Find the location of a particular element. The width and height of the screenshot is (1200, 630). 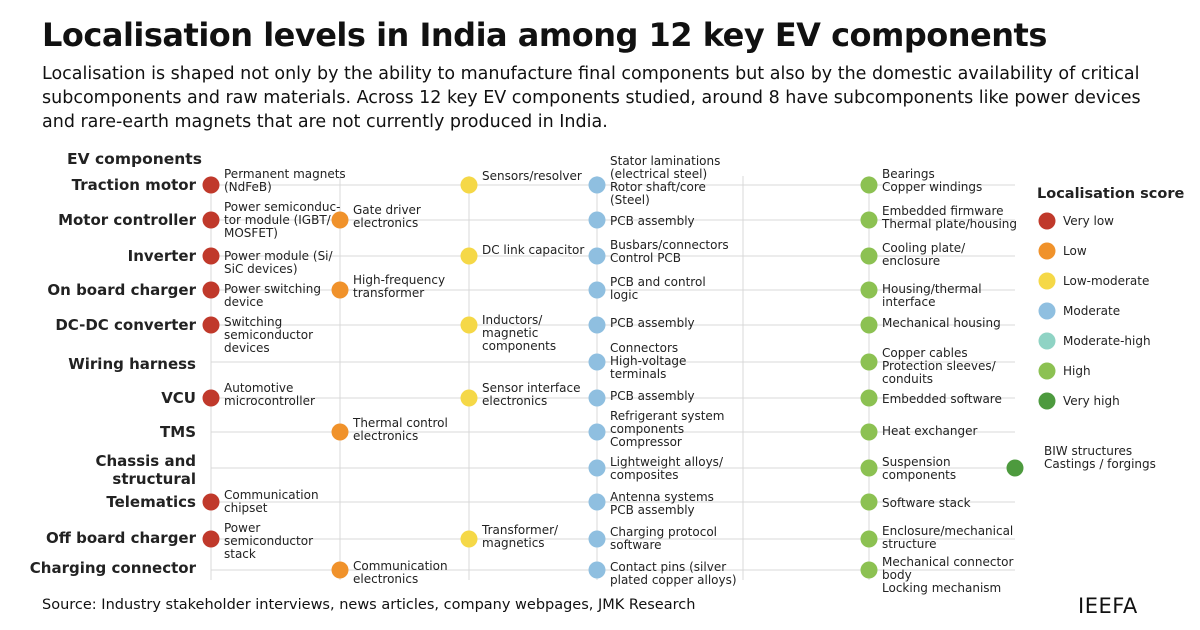

subcomponent-label: Communication electronics is located at coordinates (400, 572).